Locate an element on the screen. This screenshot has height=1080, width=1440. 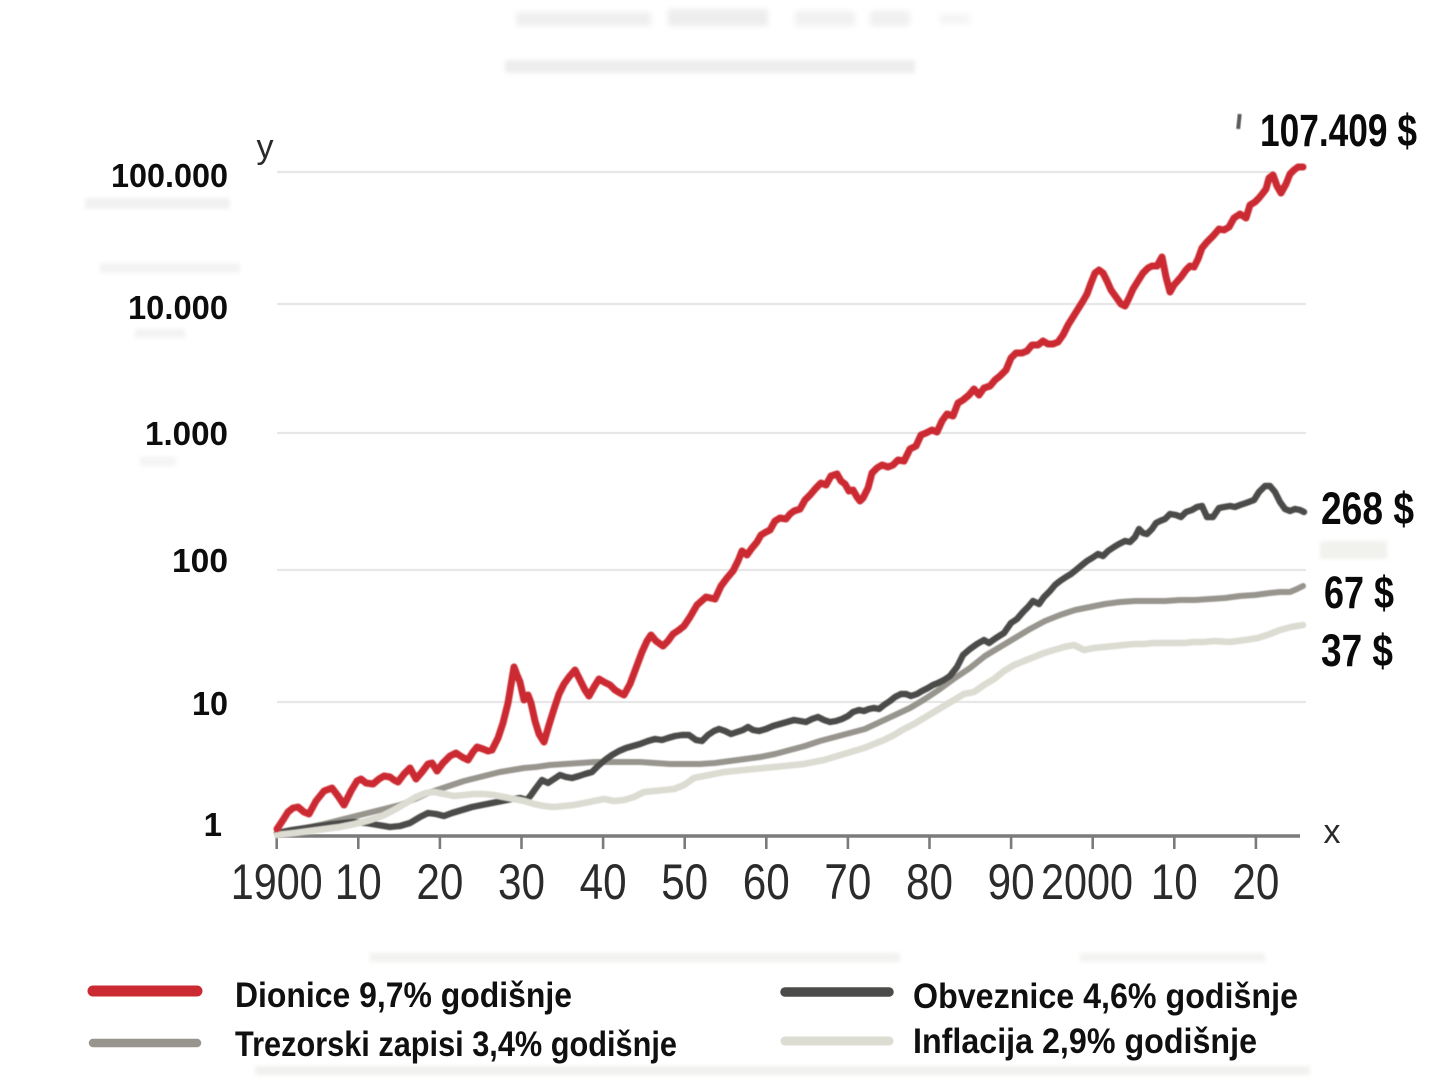
svg-text: 90 is located at coordinates (1011, 882).